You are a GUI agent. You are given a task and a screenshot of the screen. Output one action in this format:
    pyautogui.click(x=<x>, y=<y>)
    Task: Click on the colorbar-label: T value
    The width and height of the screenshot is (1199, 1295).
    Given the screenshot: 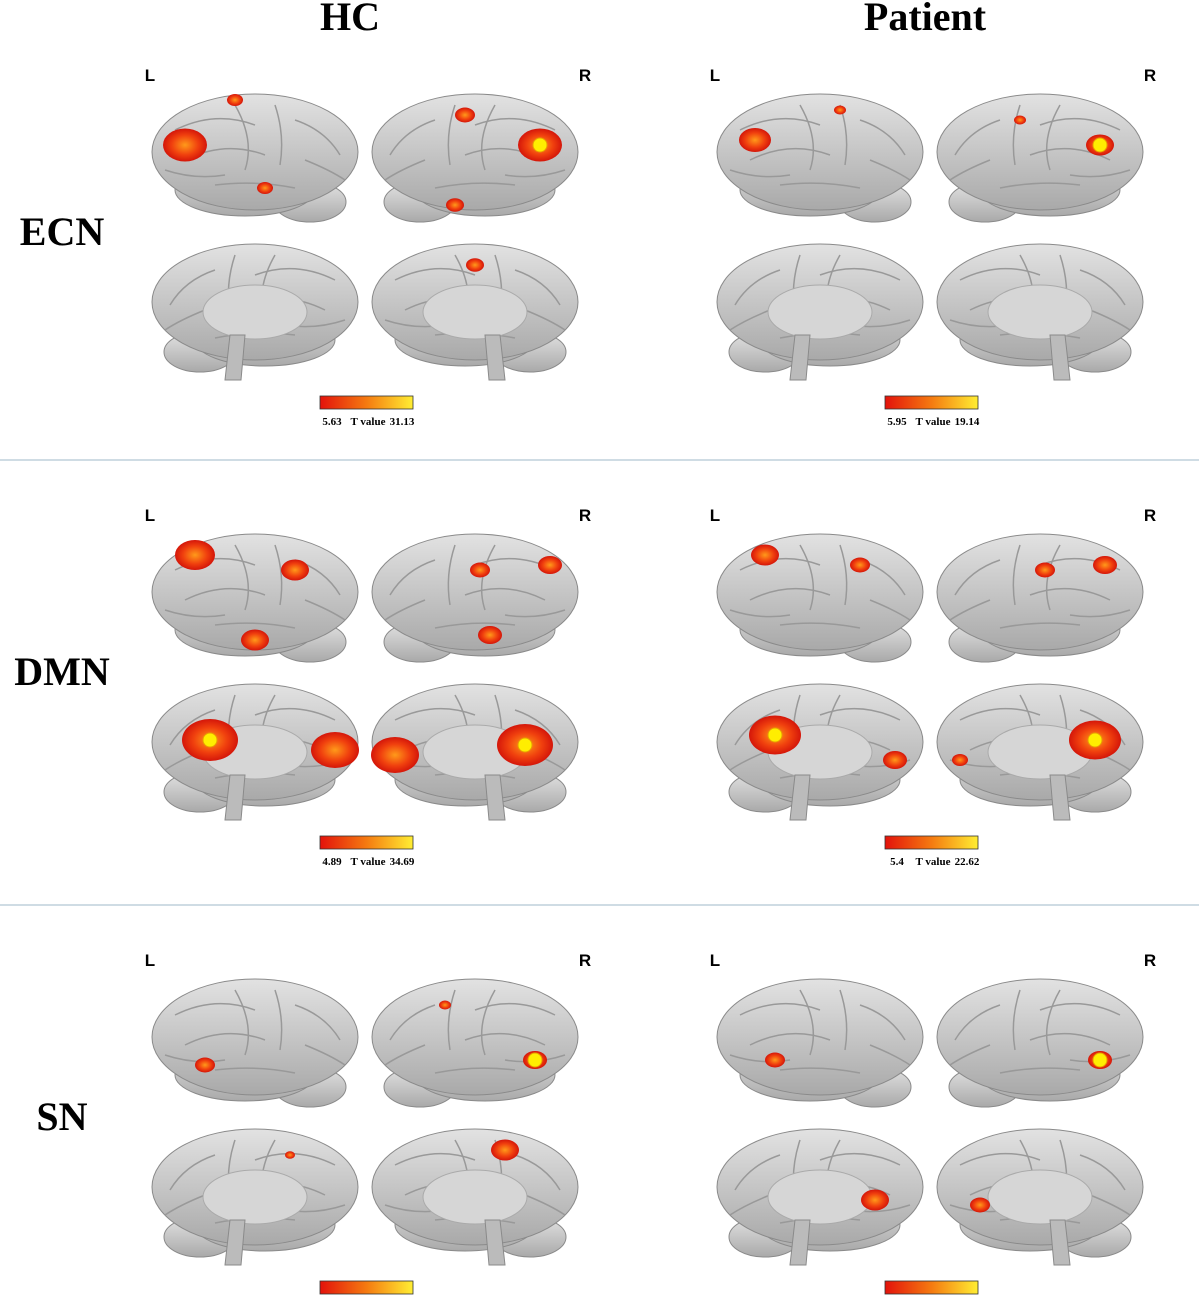 What is the action you would take?
    pyautogui.click(x=933, y=862)
    